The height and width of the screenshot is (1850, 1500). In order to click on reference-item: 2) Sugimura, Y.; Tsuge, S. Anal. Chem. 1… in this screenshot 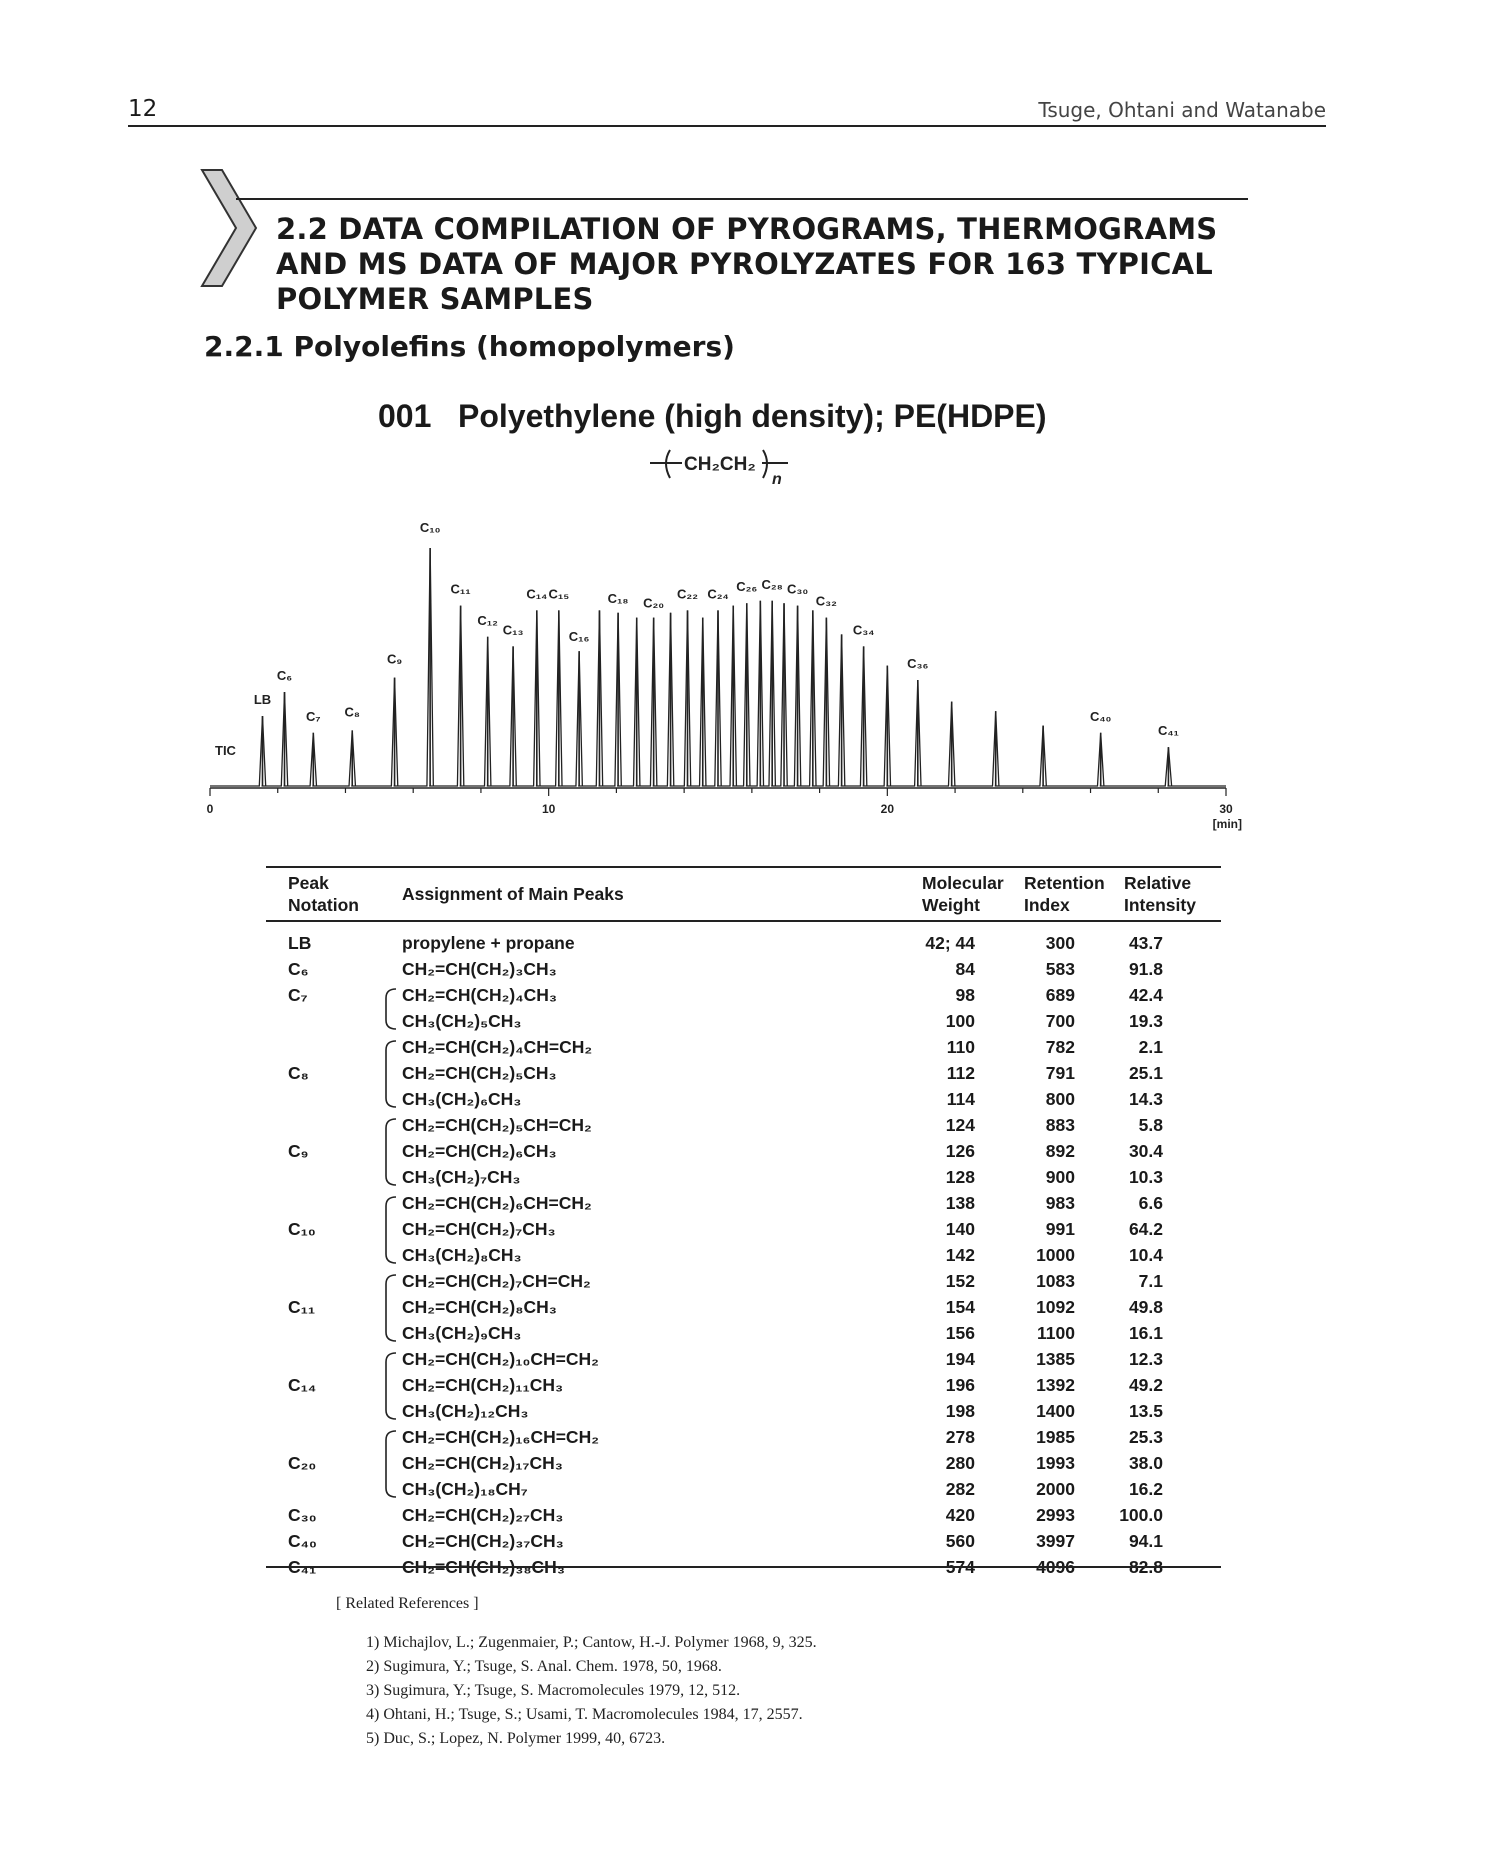, I will do `click(544, 1666)`.